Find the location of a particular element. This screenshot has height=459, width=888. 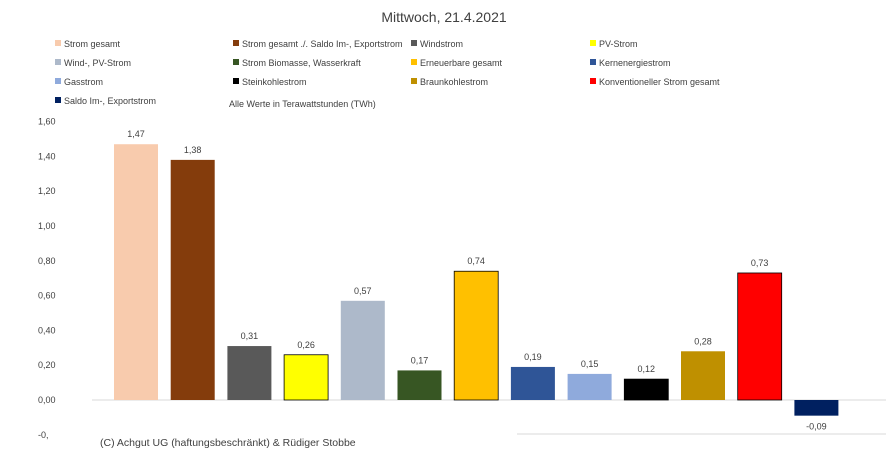

legend-label: Strom gesamt is located at coordinates (92, 44).